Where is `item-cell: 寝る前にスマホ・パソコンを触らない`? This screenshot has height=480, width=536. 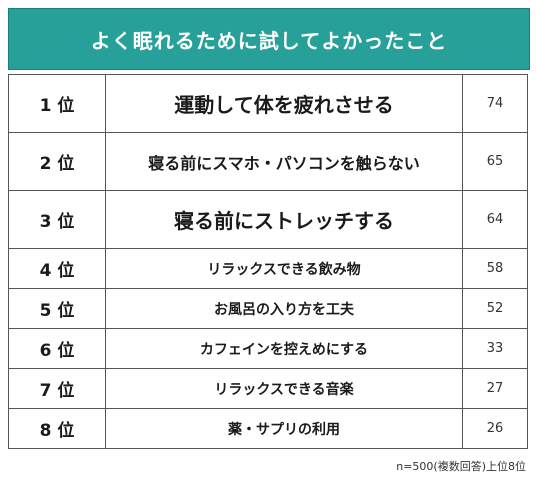 item-cell: 寝る前にスマホ・パソコンを触らない is located at coordinates (284, 161).